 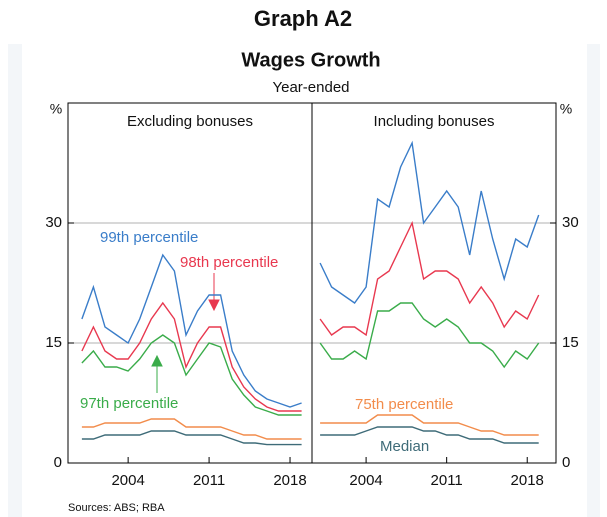 I want to click on note: Year-ended, so click(x=310, y=87).